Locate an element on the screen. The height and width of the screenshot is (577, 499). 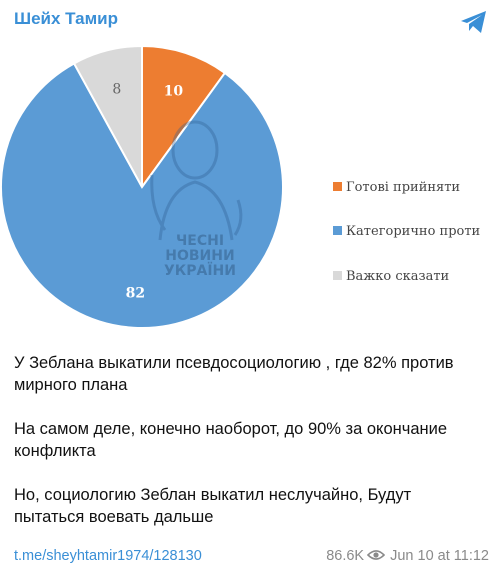
legend-item-ready: Готові прийняти is located at coordinates (396, 187).